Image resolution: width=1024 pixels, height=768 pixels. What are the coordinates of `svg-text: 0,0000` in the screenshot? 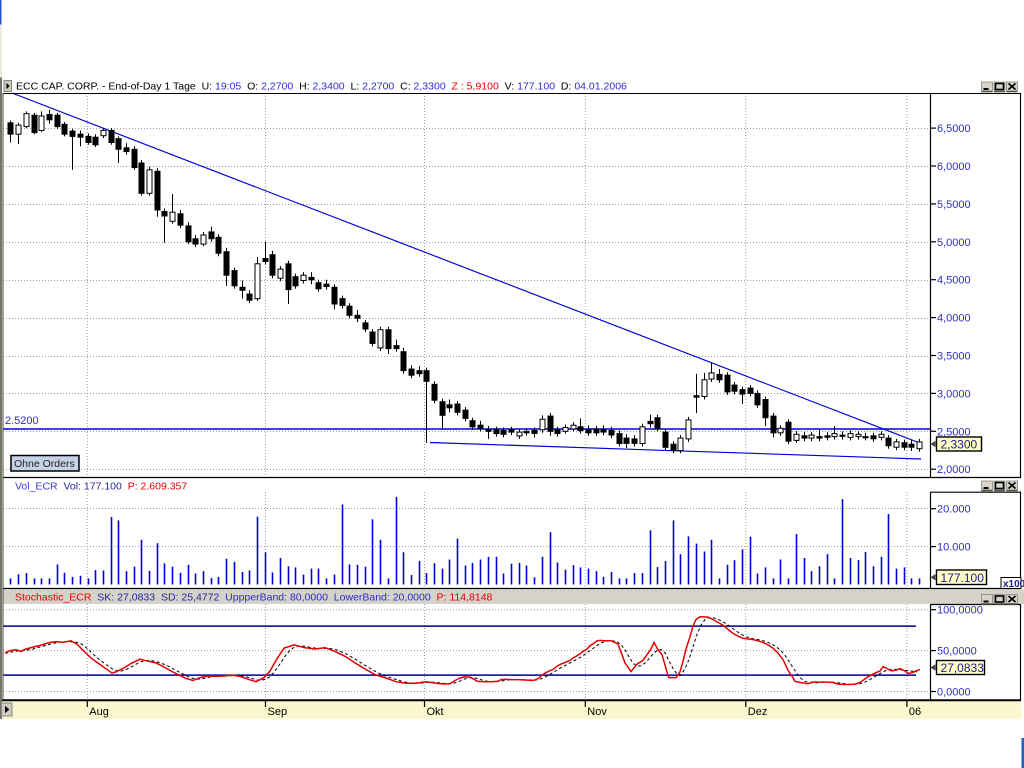 It's located at (954, 693).